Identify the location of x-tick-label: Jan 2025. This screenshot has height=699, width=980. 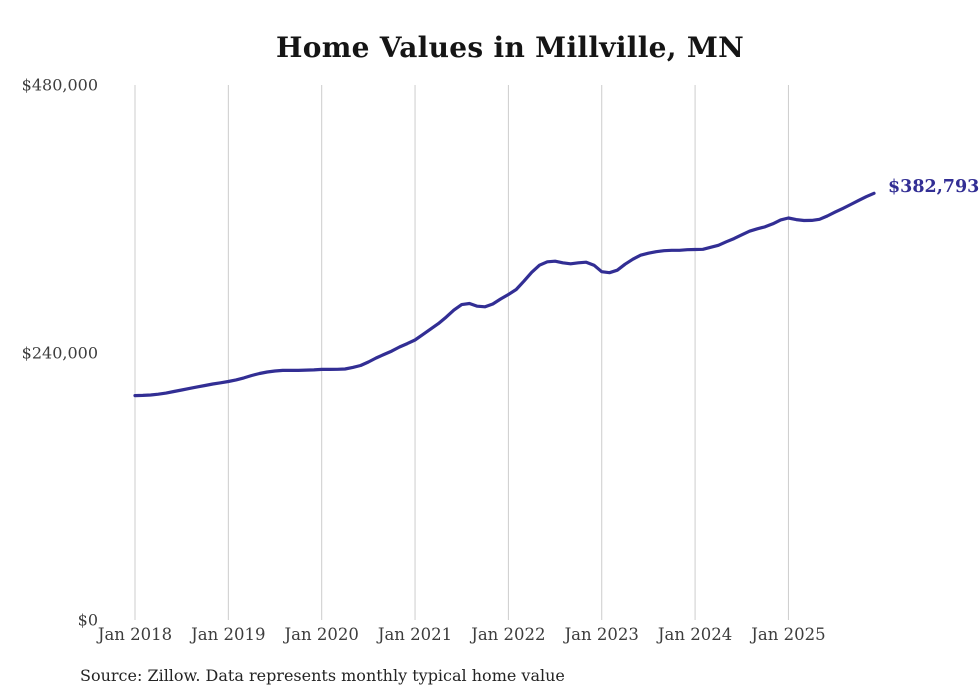
(788, 634).